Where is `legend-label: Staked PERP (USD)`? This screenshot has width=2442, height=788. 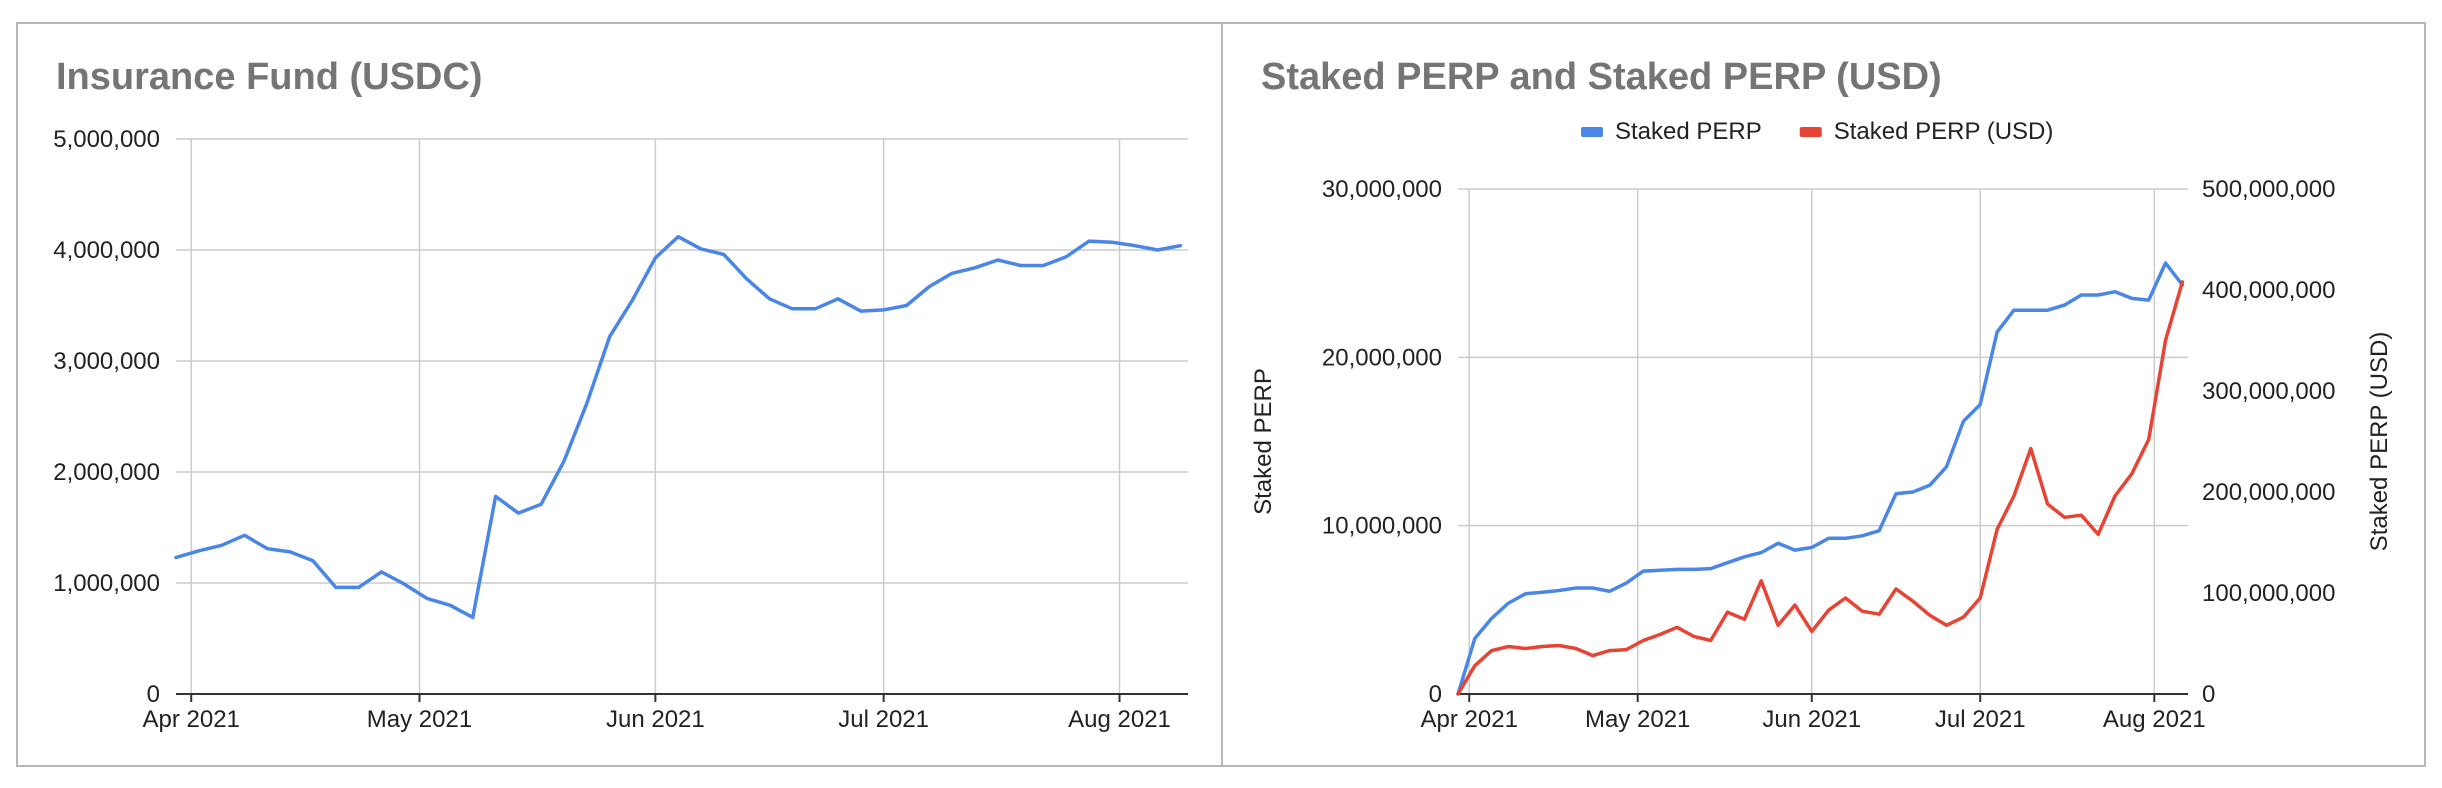 legend-label: Staked PERP (USD) is located at coordinates (1944, 131).